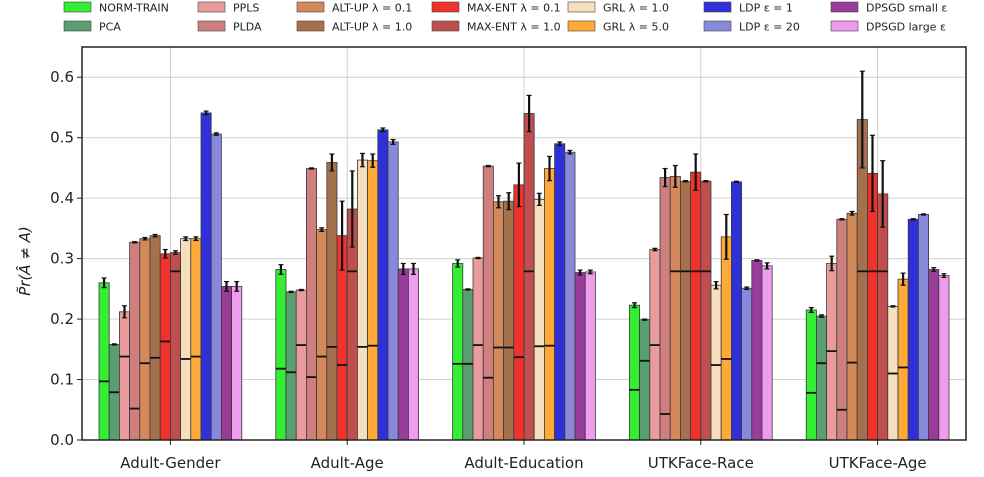 The image size is (984, 477). What do you see at coordinates (636, 8) in the screenshot?
I see `legend-label: GRL λ = 1.0` at bounding box center [636, 8].